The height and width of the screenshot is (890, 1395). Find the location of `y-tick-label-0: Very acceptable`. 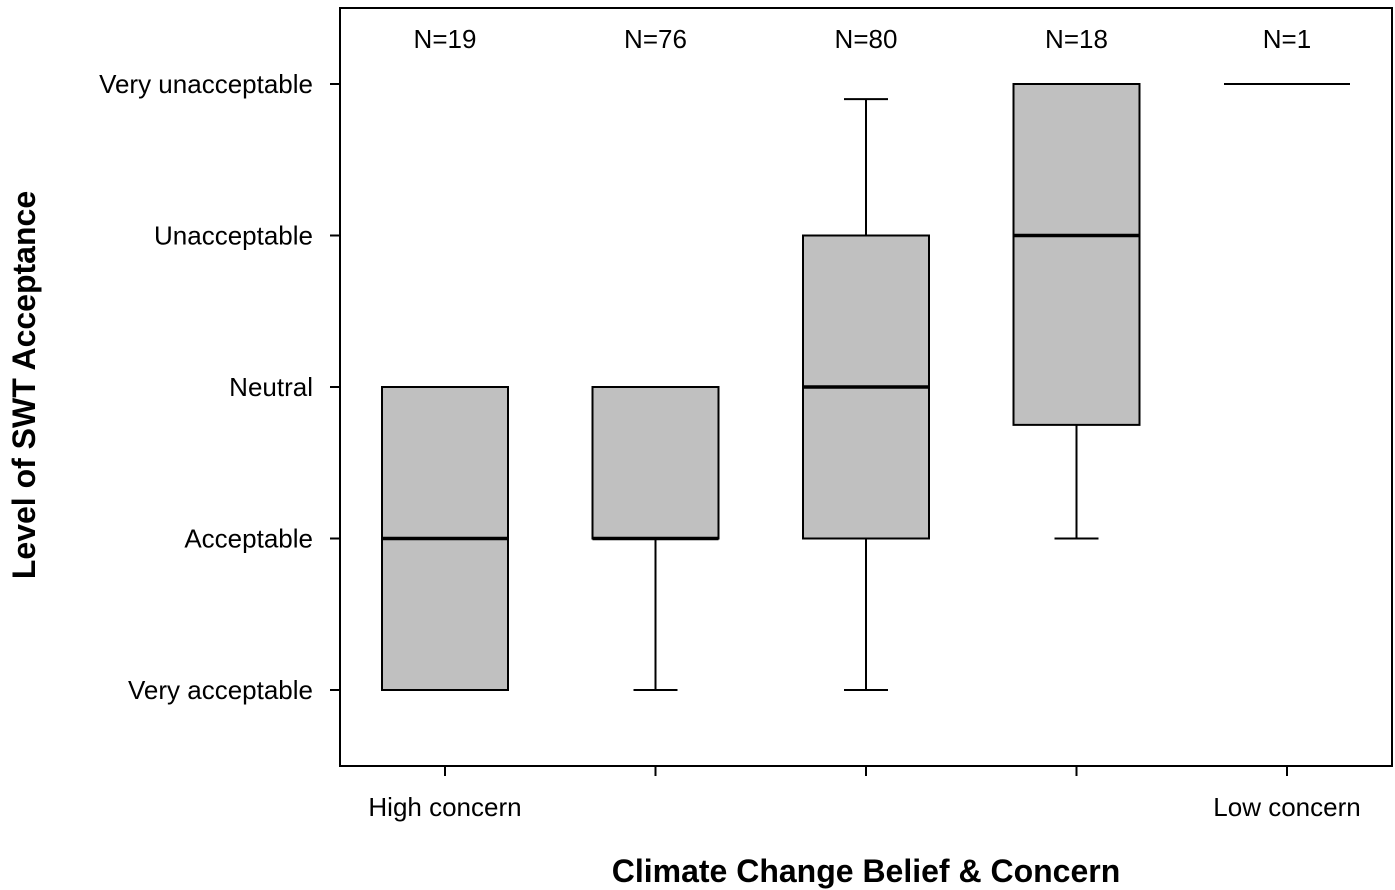

y-tick-label-0: Very acceptable is located at coordinates (220, 690).